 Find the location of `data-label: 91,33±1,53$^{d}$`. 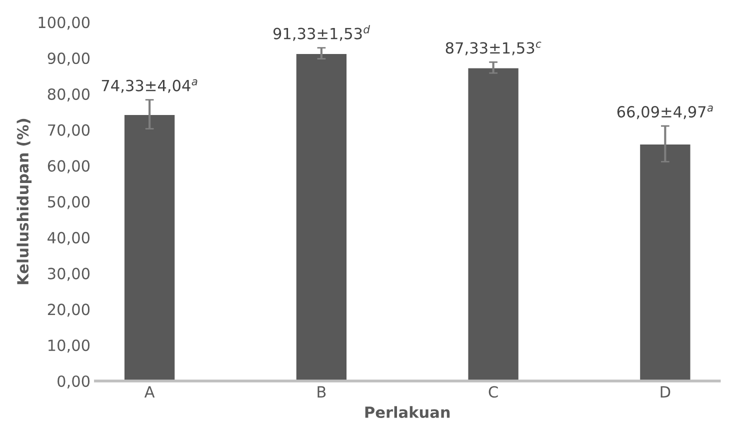

data-label: 91,33±1,53$^{d}$ is located at coordinates (321, 33).